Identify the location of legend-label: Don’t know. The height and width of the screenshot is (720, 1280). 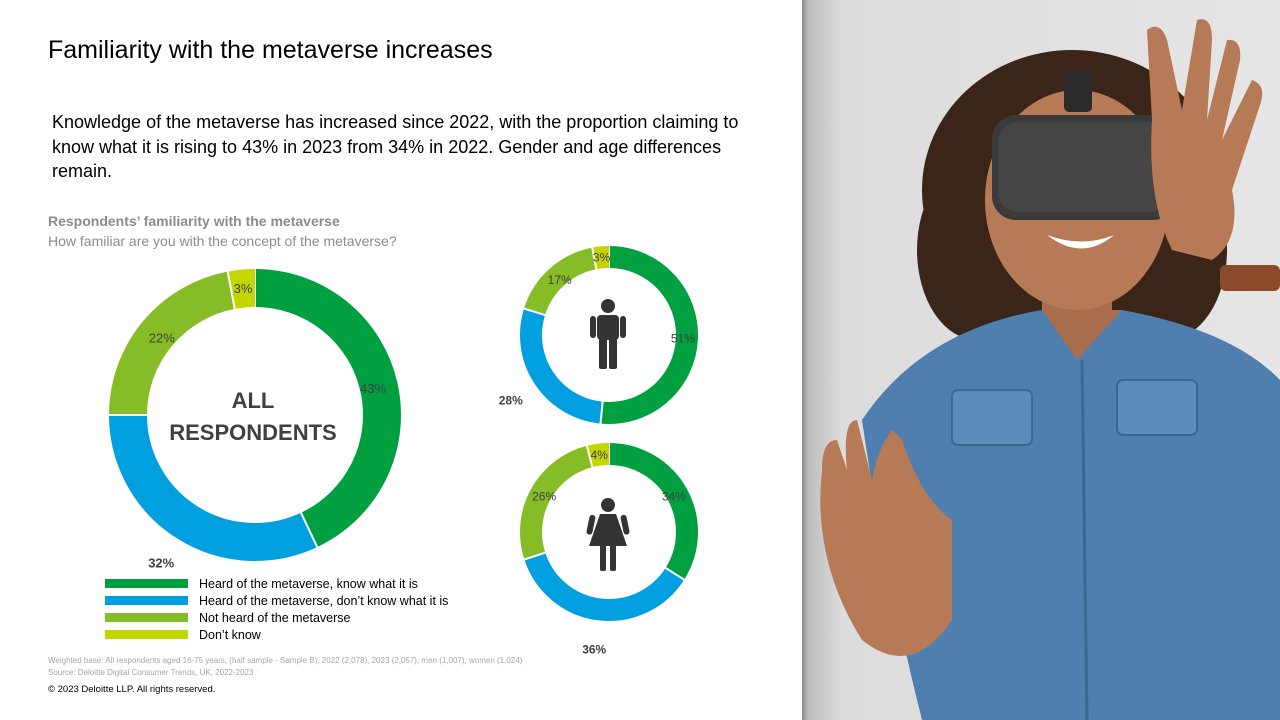
(230, 634).